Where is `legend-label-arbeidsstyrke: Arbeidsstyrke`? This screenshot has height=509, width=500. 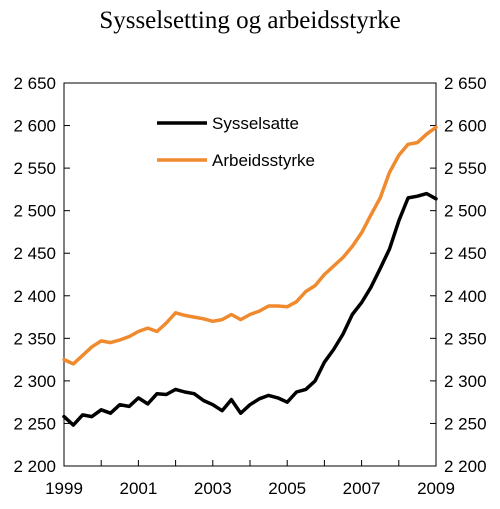 legend-label-arbeidsstyrke: Arbeidsstyrke is located at coordinates (263, 160).